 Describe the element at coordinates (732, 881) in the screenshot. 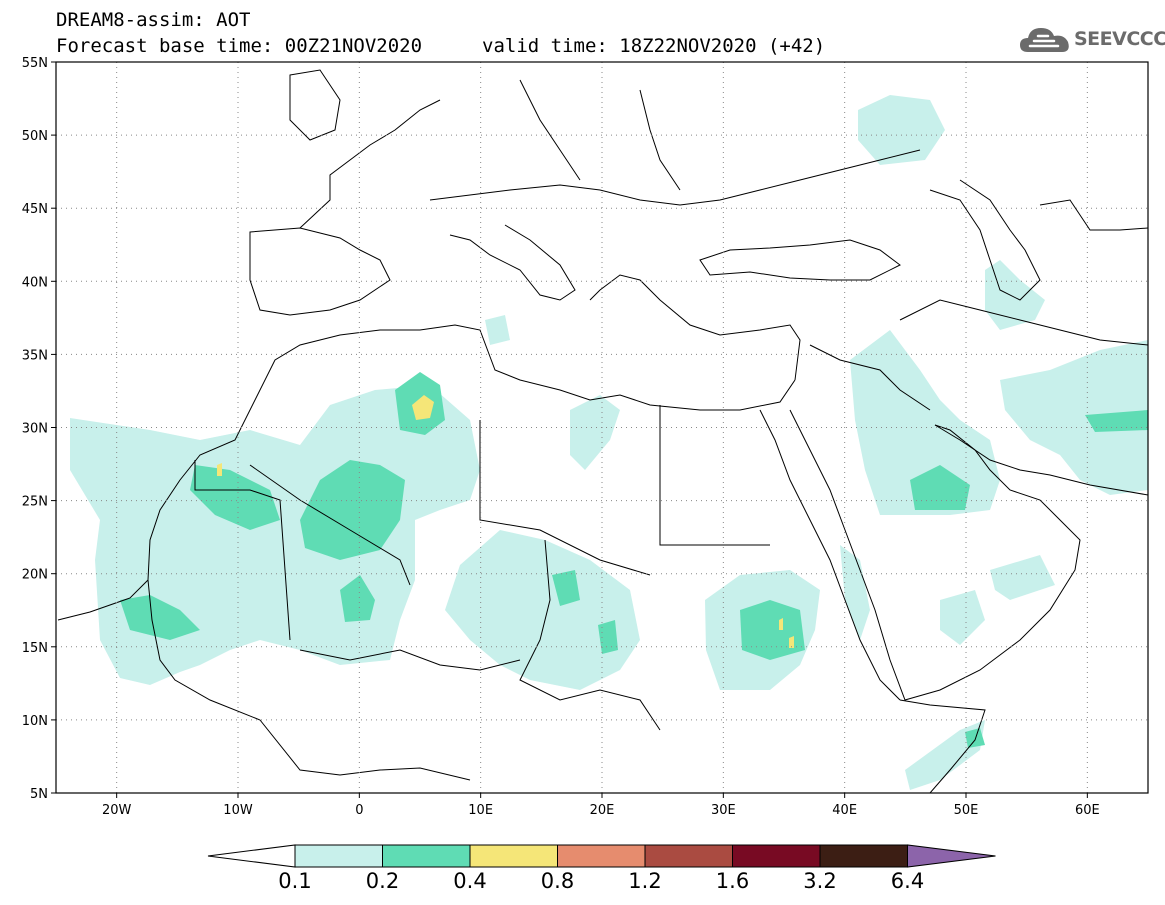

I see `colorbar-label: 1.6` at that location.